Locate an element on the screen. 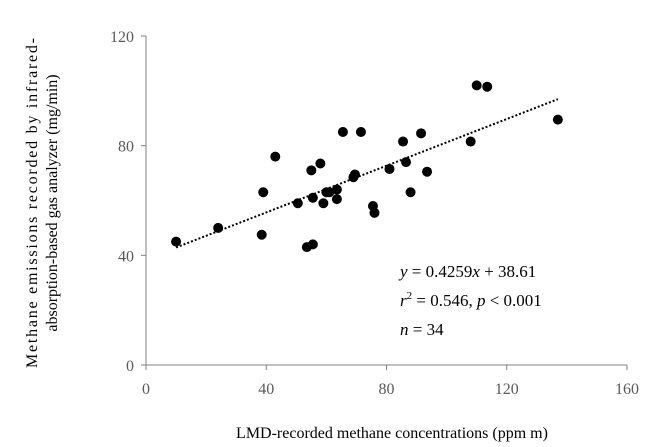 The height and width of the screenshot is (447, 656). regression-equation: y = 0.4259x + 38.61 is located at coordinates (467, 271).